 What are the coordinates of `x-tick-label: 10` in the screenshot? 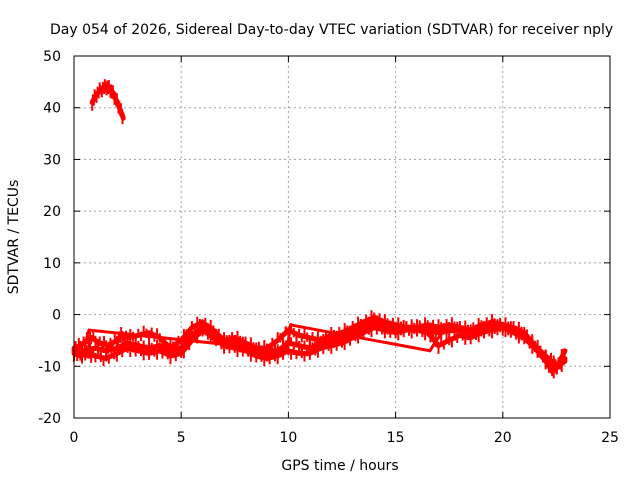 It's located at (288, 438).